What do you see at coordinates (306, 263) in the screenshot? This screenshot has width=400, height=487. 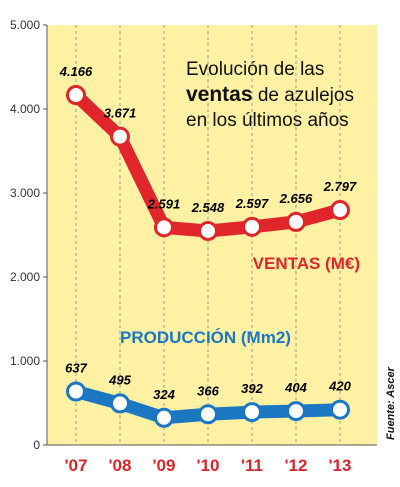 I see `legend-ventas: VENTAS (M€)` at bounding box center [306, 263].